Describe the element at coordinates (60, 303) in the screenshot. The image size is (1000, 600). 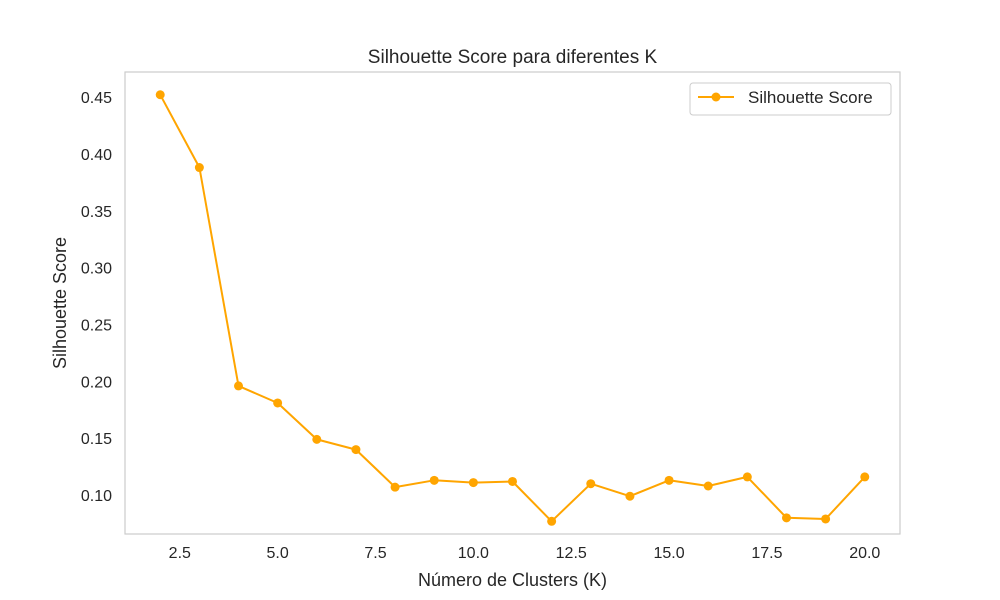
I see `y-axis-label: Silhouette Score` at that location.